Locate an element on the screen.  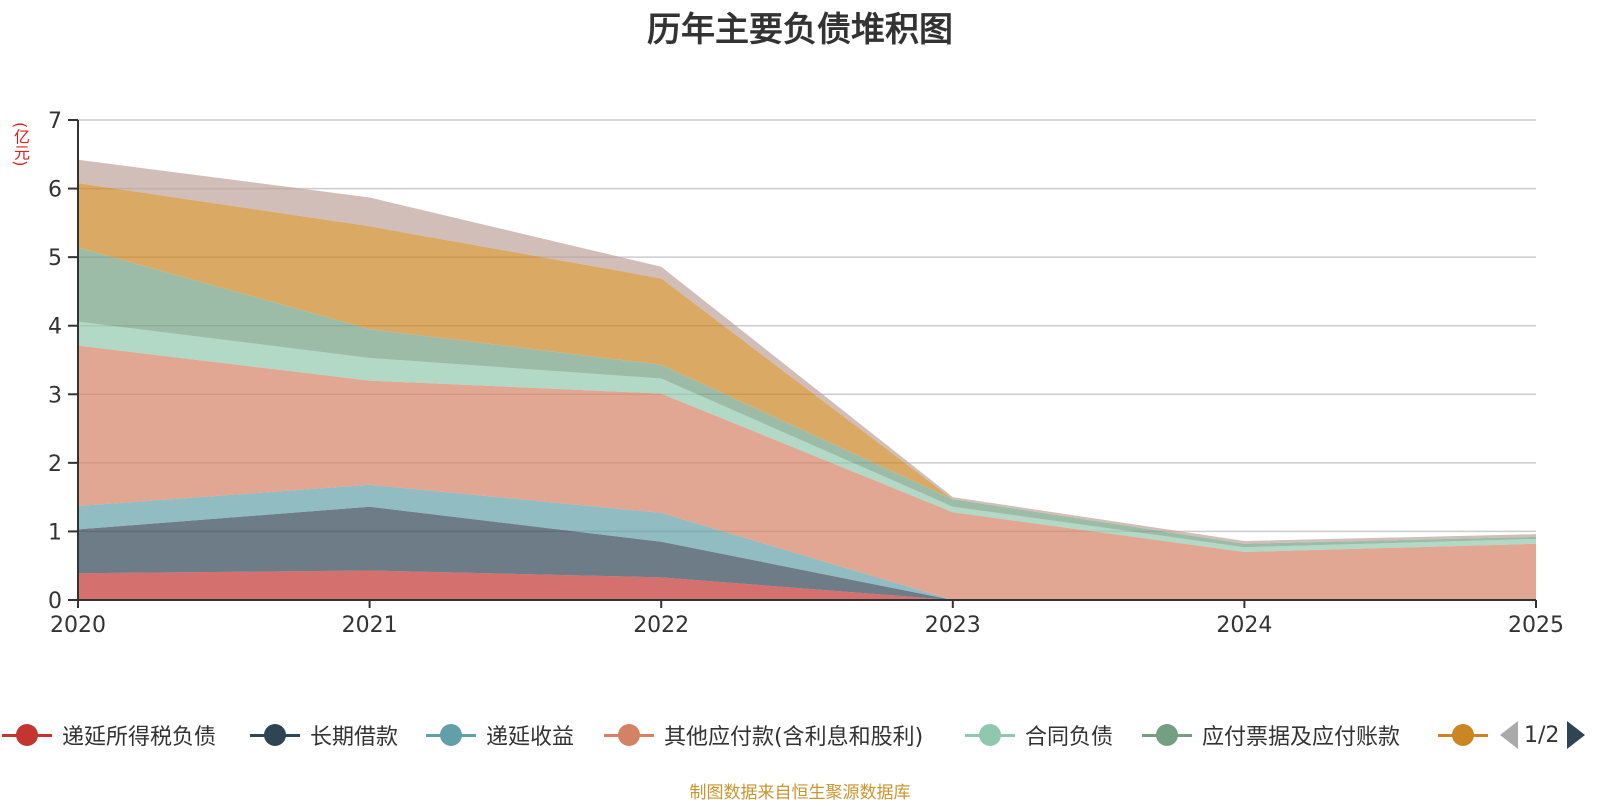
y-tick-label: 1 is located at coordinates (55, 532).